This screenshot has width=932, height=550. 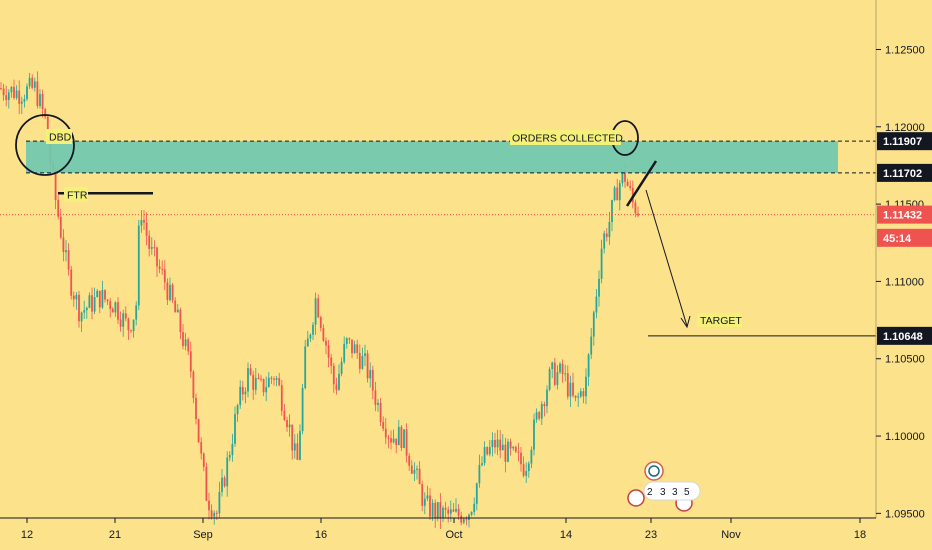 I want to click on x-tick-label: 16, so click(x=321, y=535).